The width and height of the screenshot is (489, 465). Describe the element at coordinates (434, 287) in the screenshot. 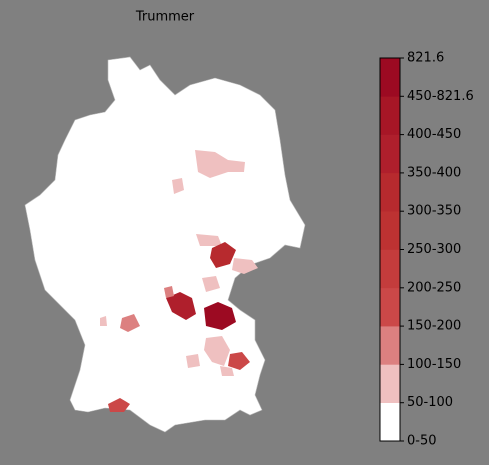

I see `colorbar-label: 200-250` at that location.